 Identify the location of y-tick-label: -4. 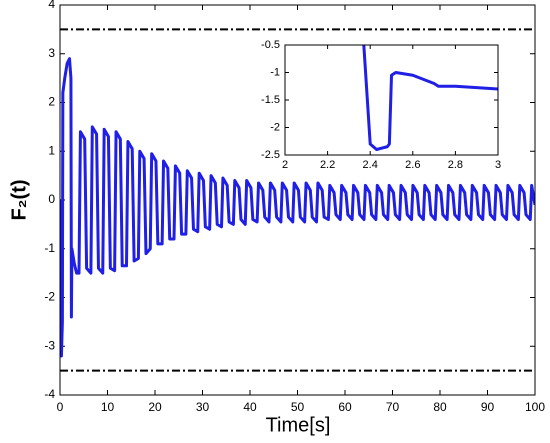
(49, 394).